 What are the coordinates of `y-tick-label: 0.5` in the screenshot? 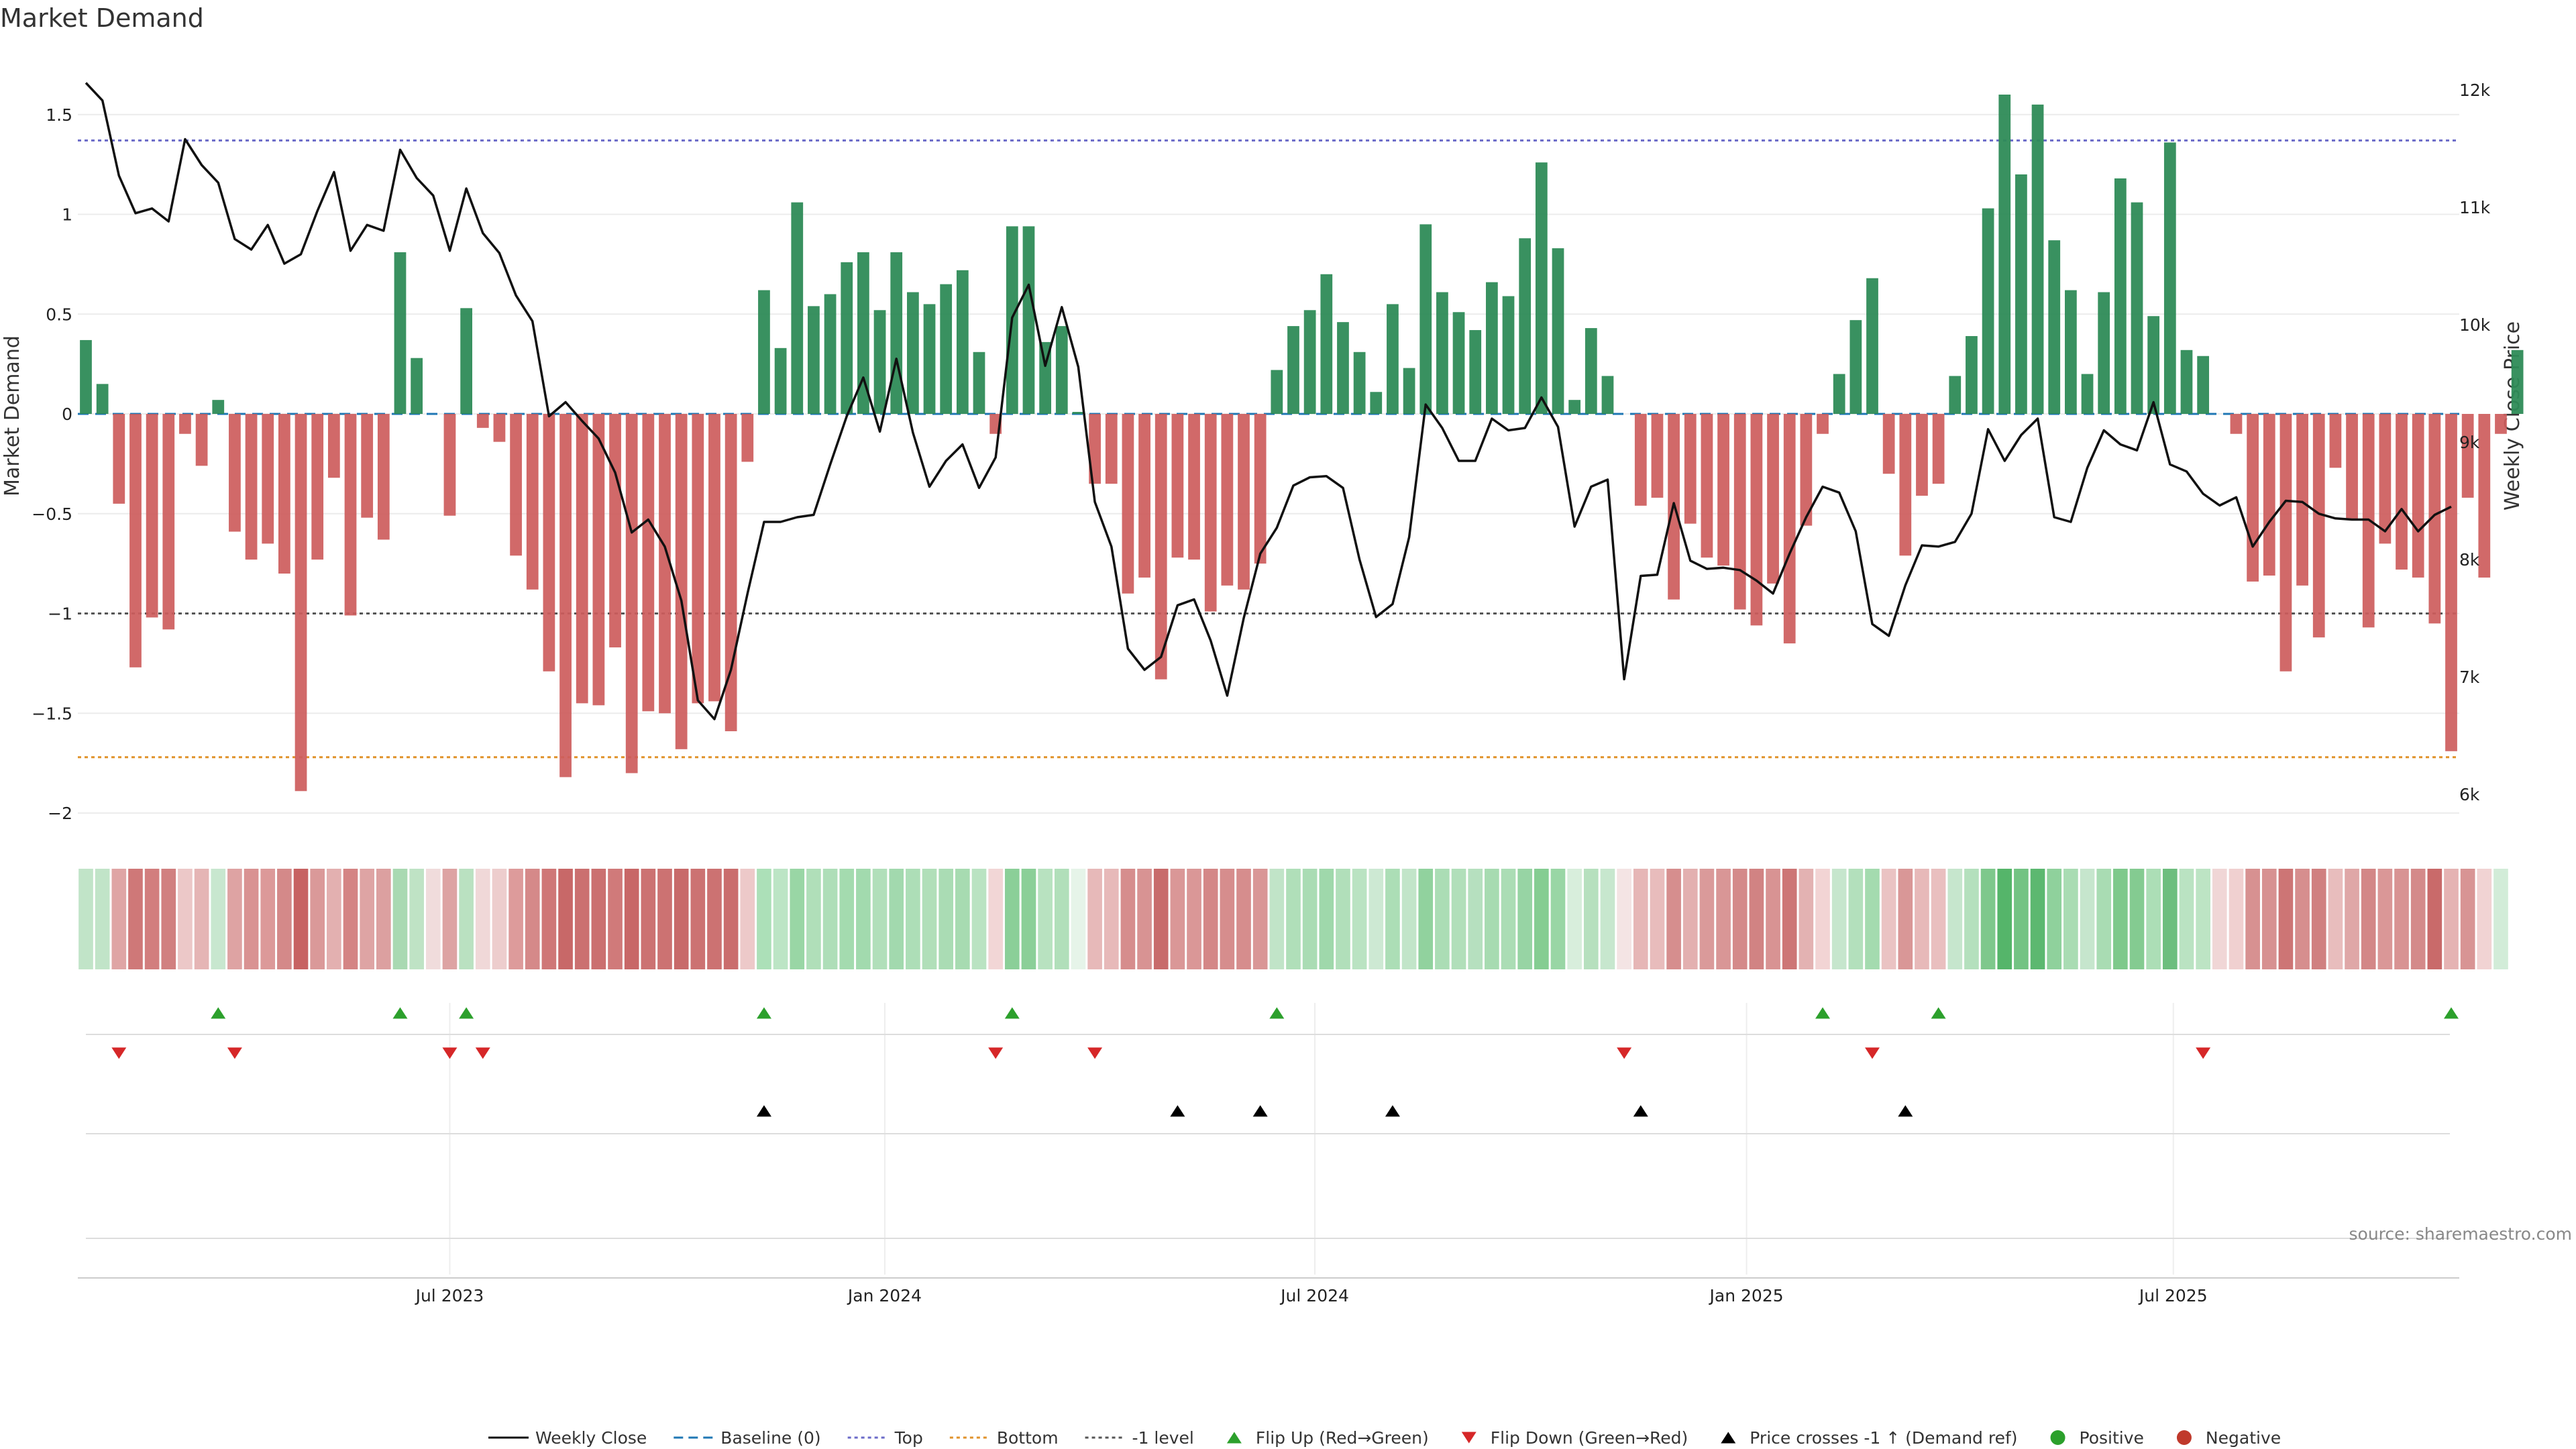 It's located at (59, 314).